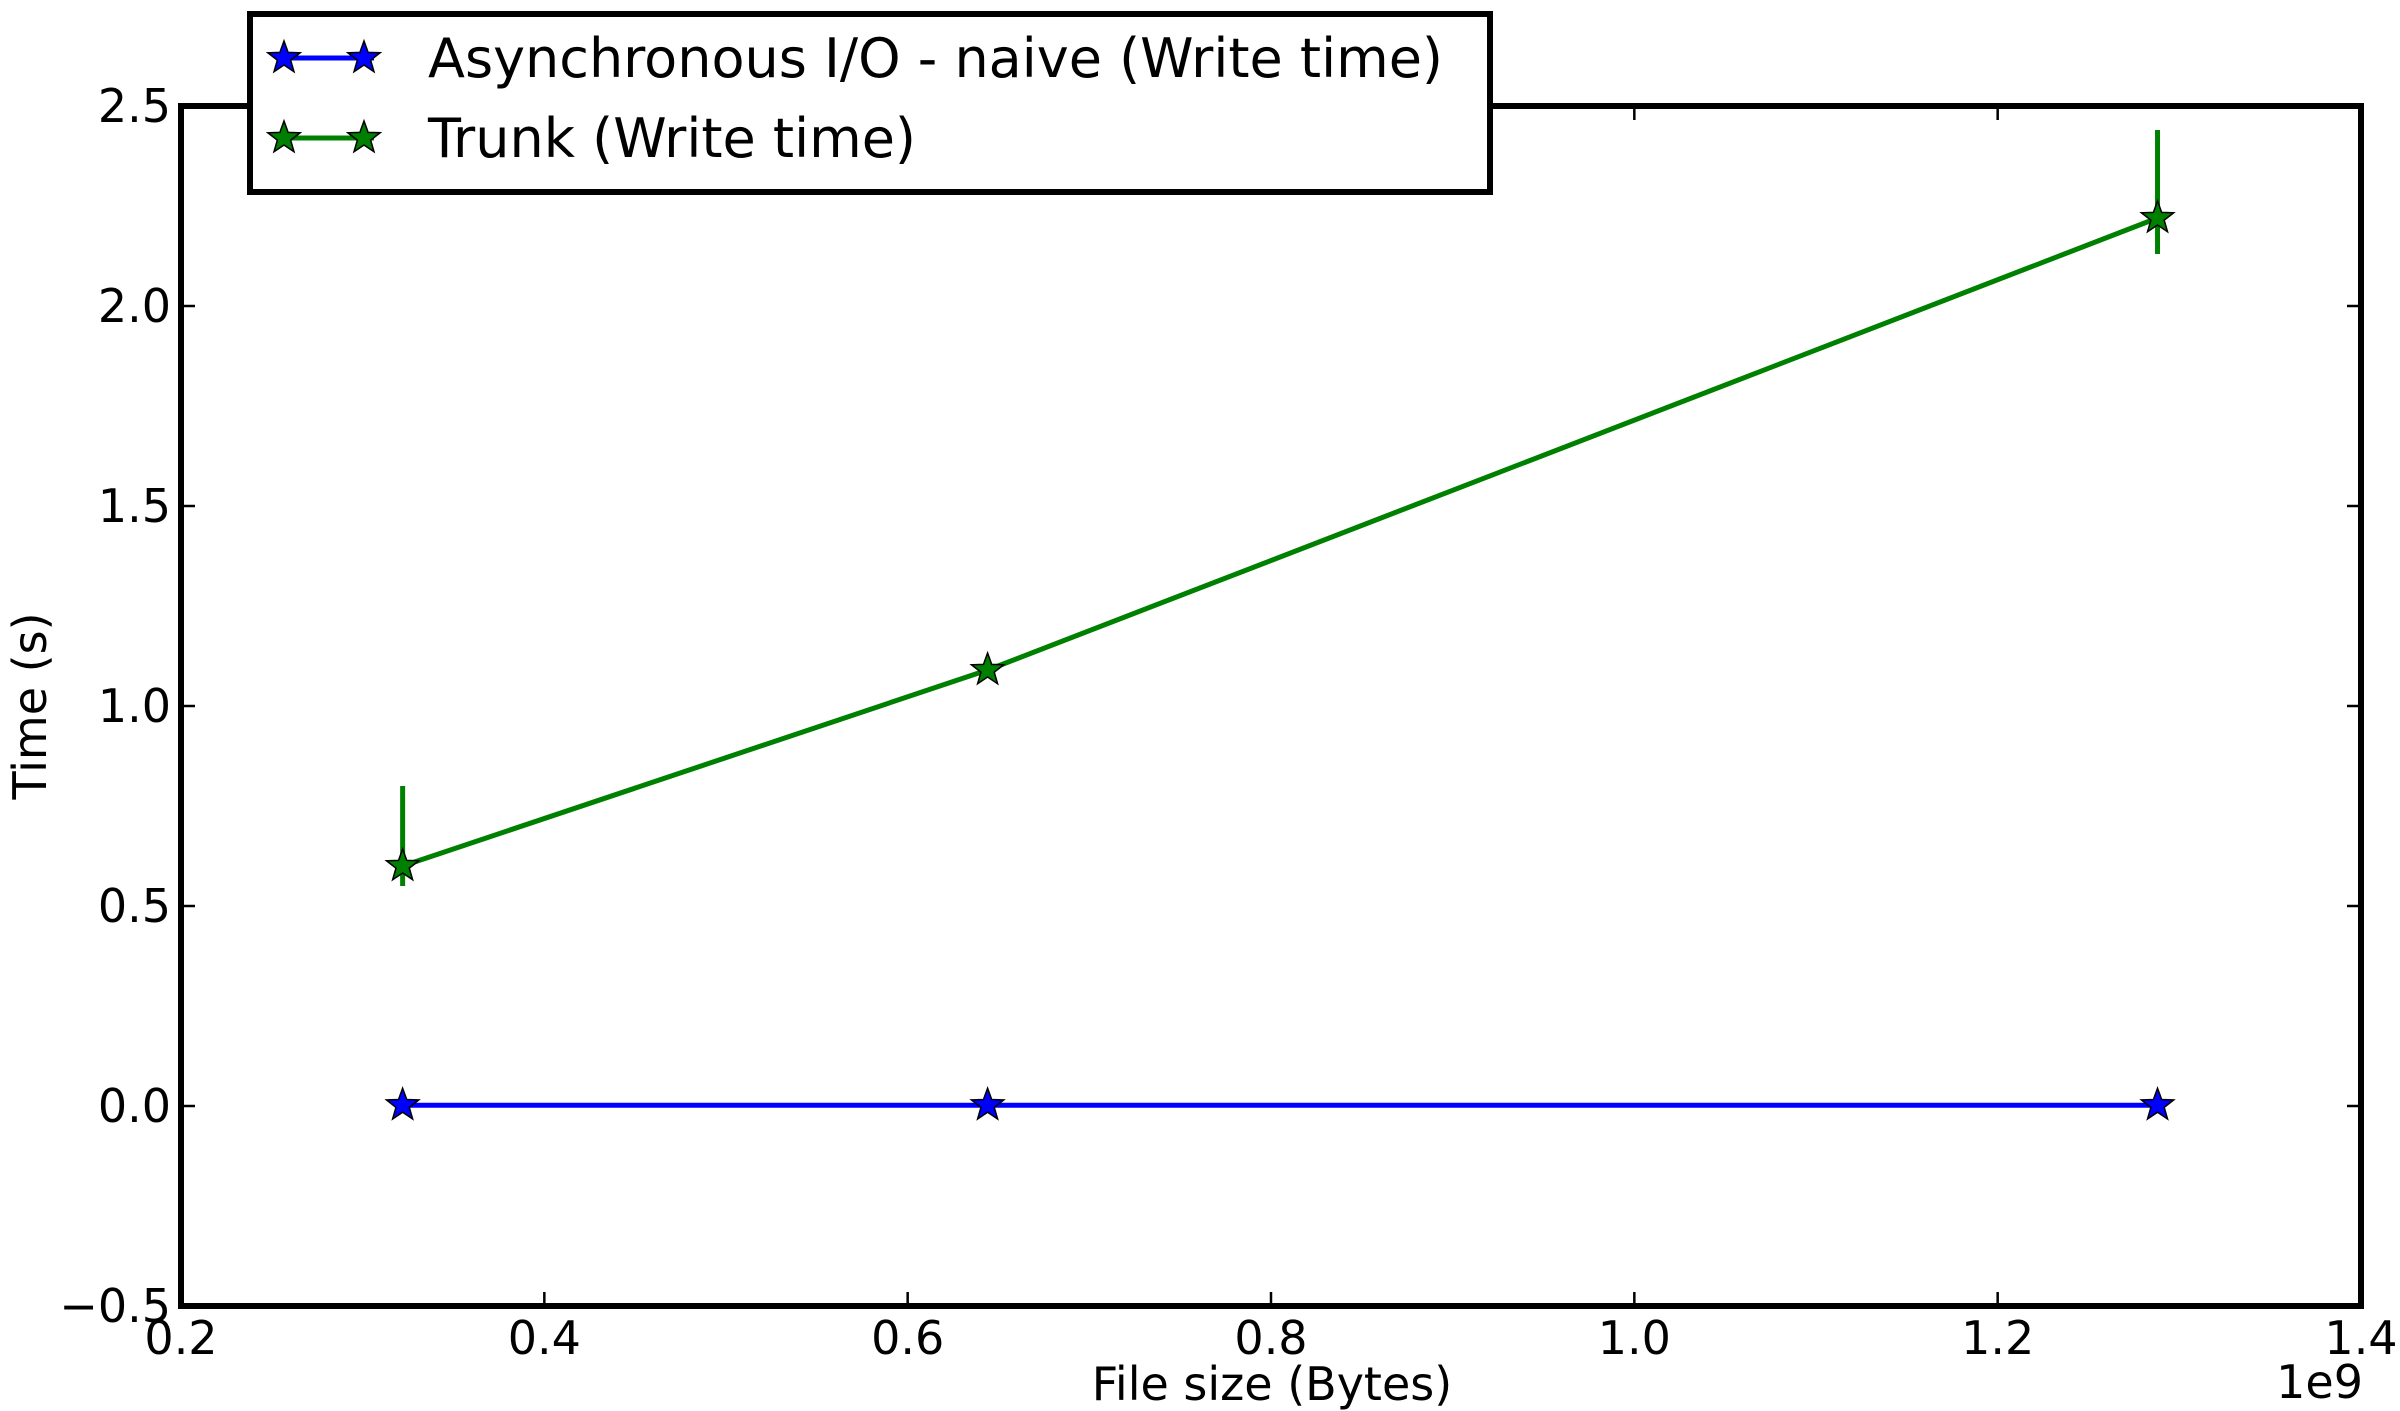 The height and width of the screenshot is (1411, 2400). What do you see at coordinates (115, 1306) in the screenshot?
I see `y-tick-label: −0.5` at bounding box center [115, 1306].